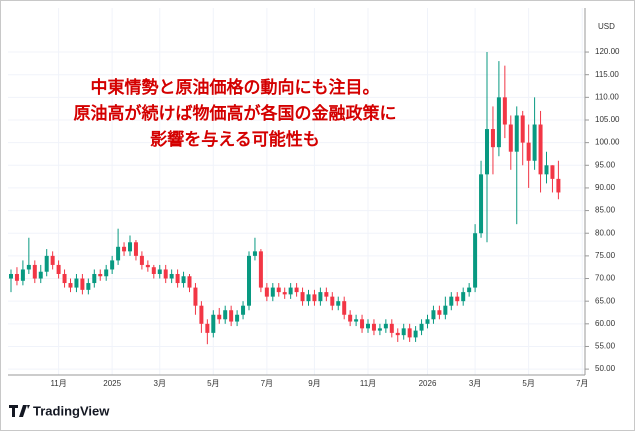 The height and width of the screenshot is (431, 635). I want to click on y-tick-label: 115.00, so click(607, 74).